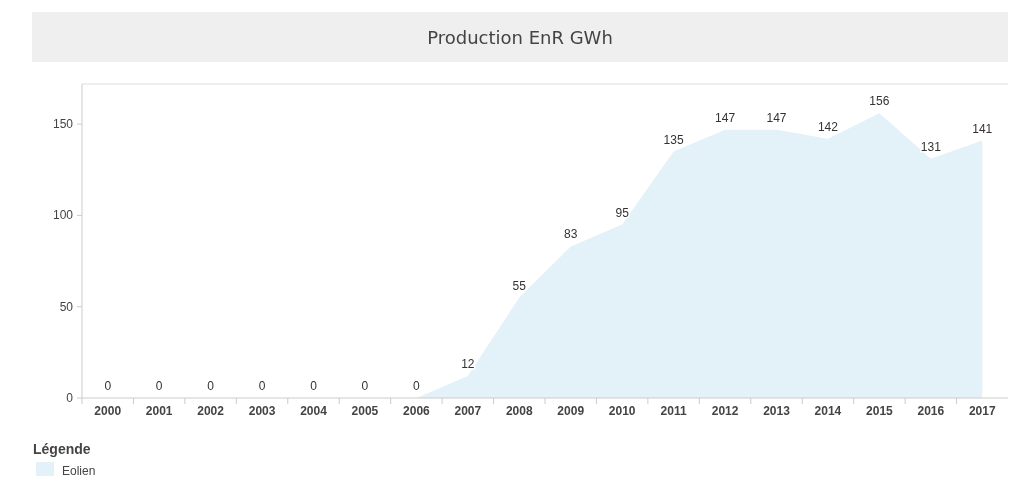  What do you see at coordinates (63, 124) in the screenshot?
I see `y-tick-label: 150` at bounding box center [63, 124].